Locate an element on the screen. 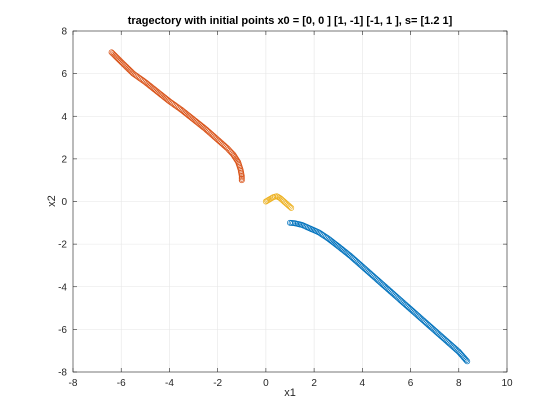 This screenshot has height=420, width=560. x-tick-label: 10 is located at coordinates (507, 383).